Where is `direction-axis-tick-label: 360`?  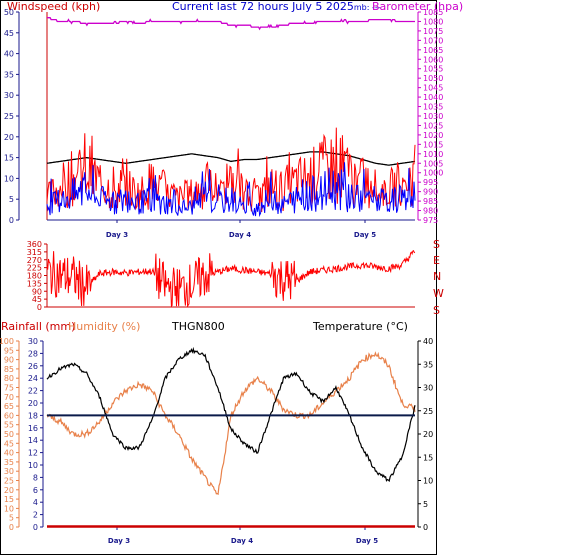 direction-axis-tick-label: 360 is located at coordinates (34, 244).